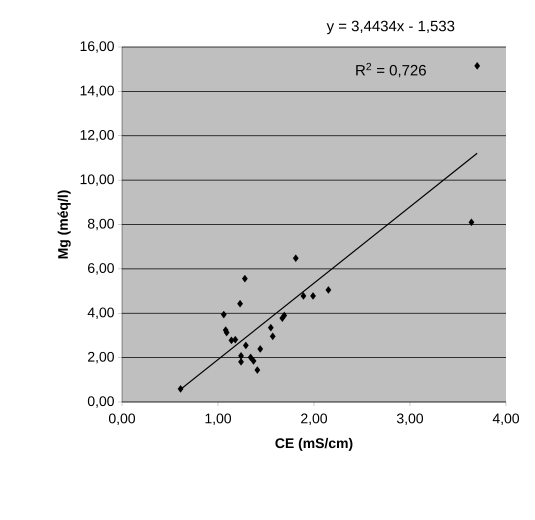 The height and width of the screenshot is (520, 535). Describe the element at coordinates (313, 444) in the screenshot. I see `x-axis-title: CE (mS/cm)` at that location.